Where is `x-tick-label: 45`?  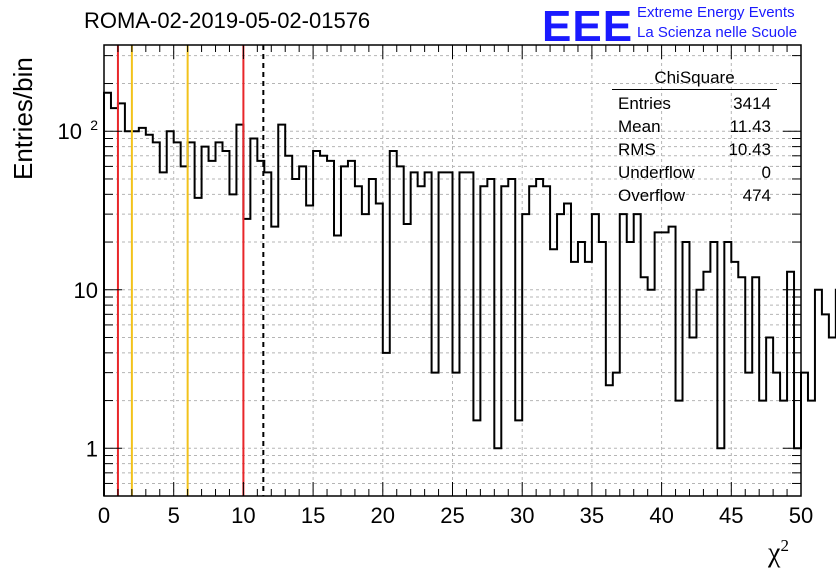 x-tick-label: 45 is located at coordinates (731, 515).